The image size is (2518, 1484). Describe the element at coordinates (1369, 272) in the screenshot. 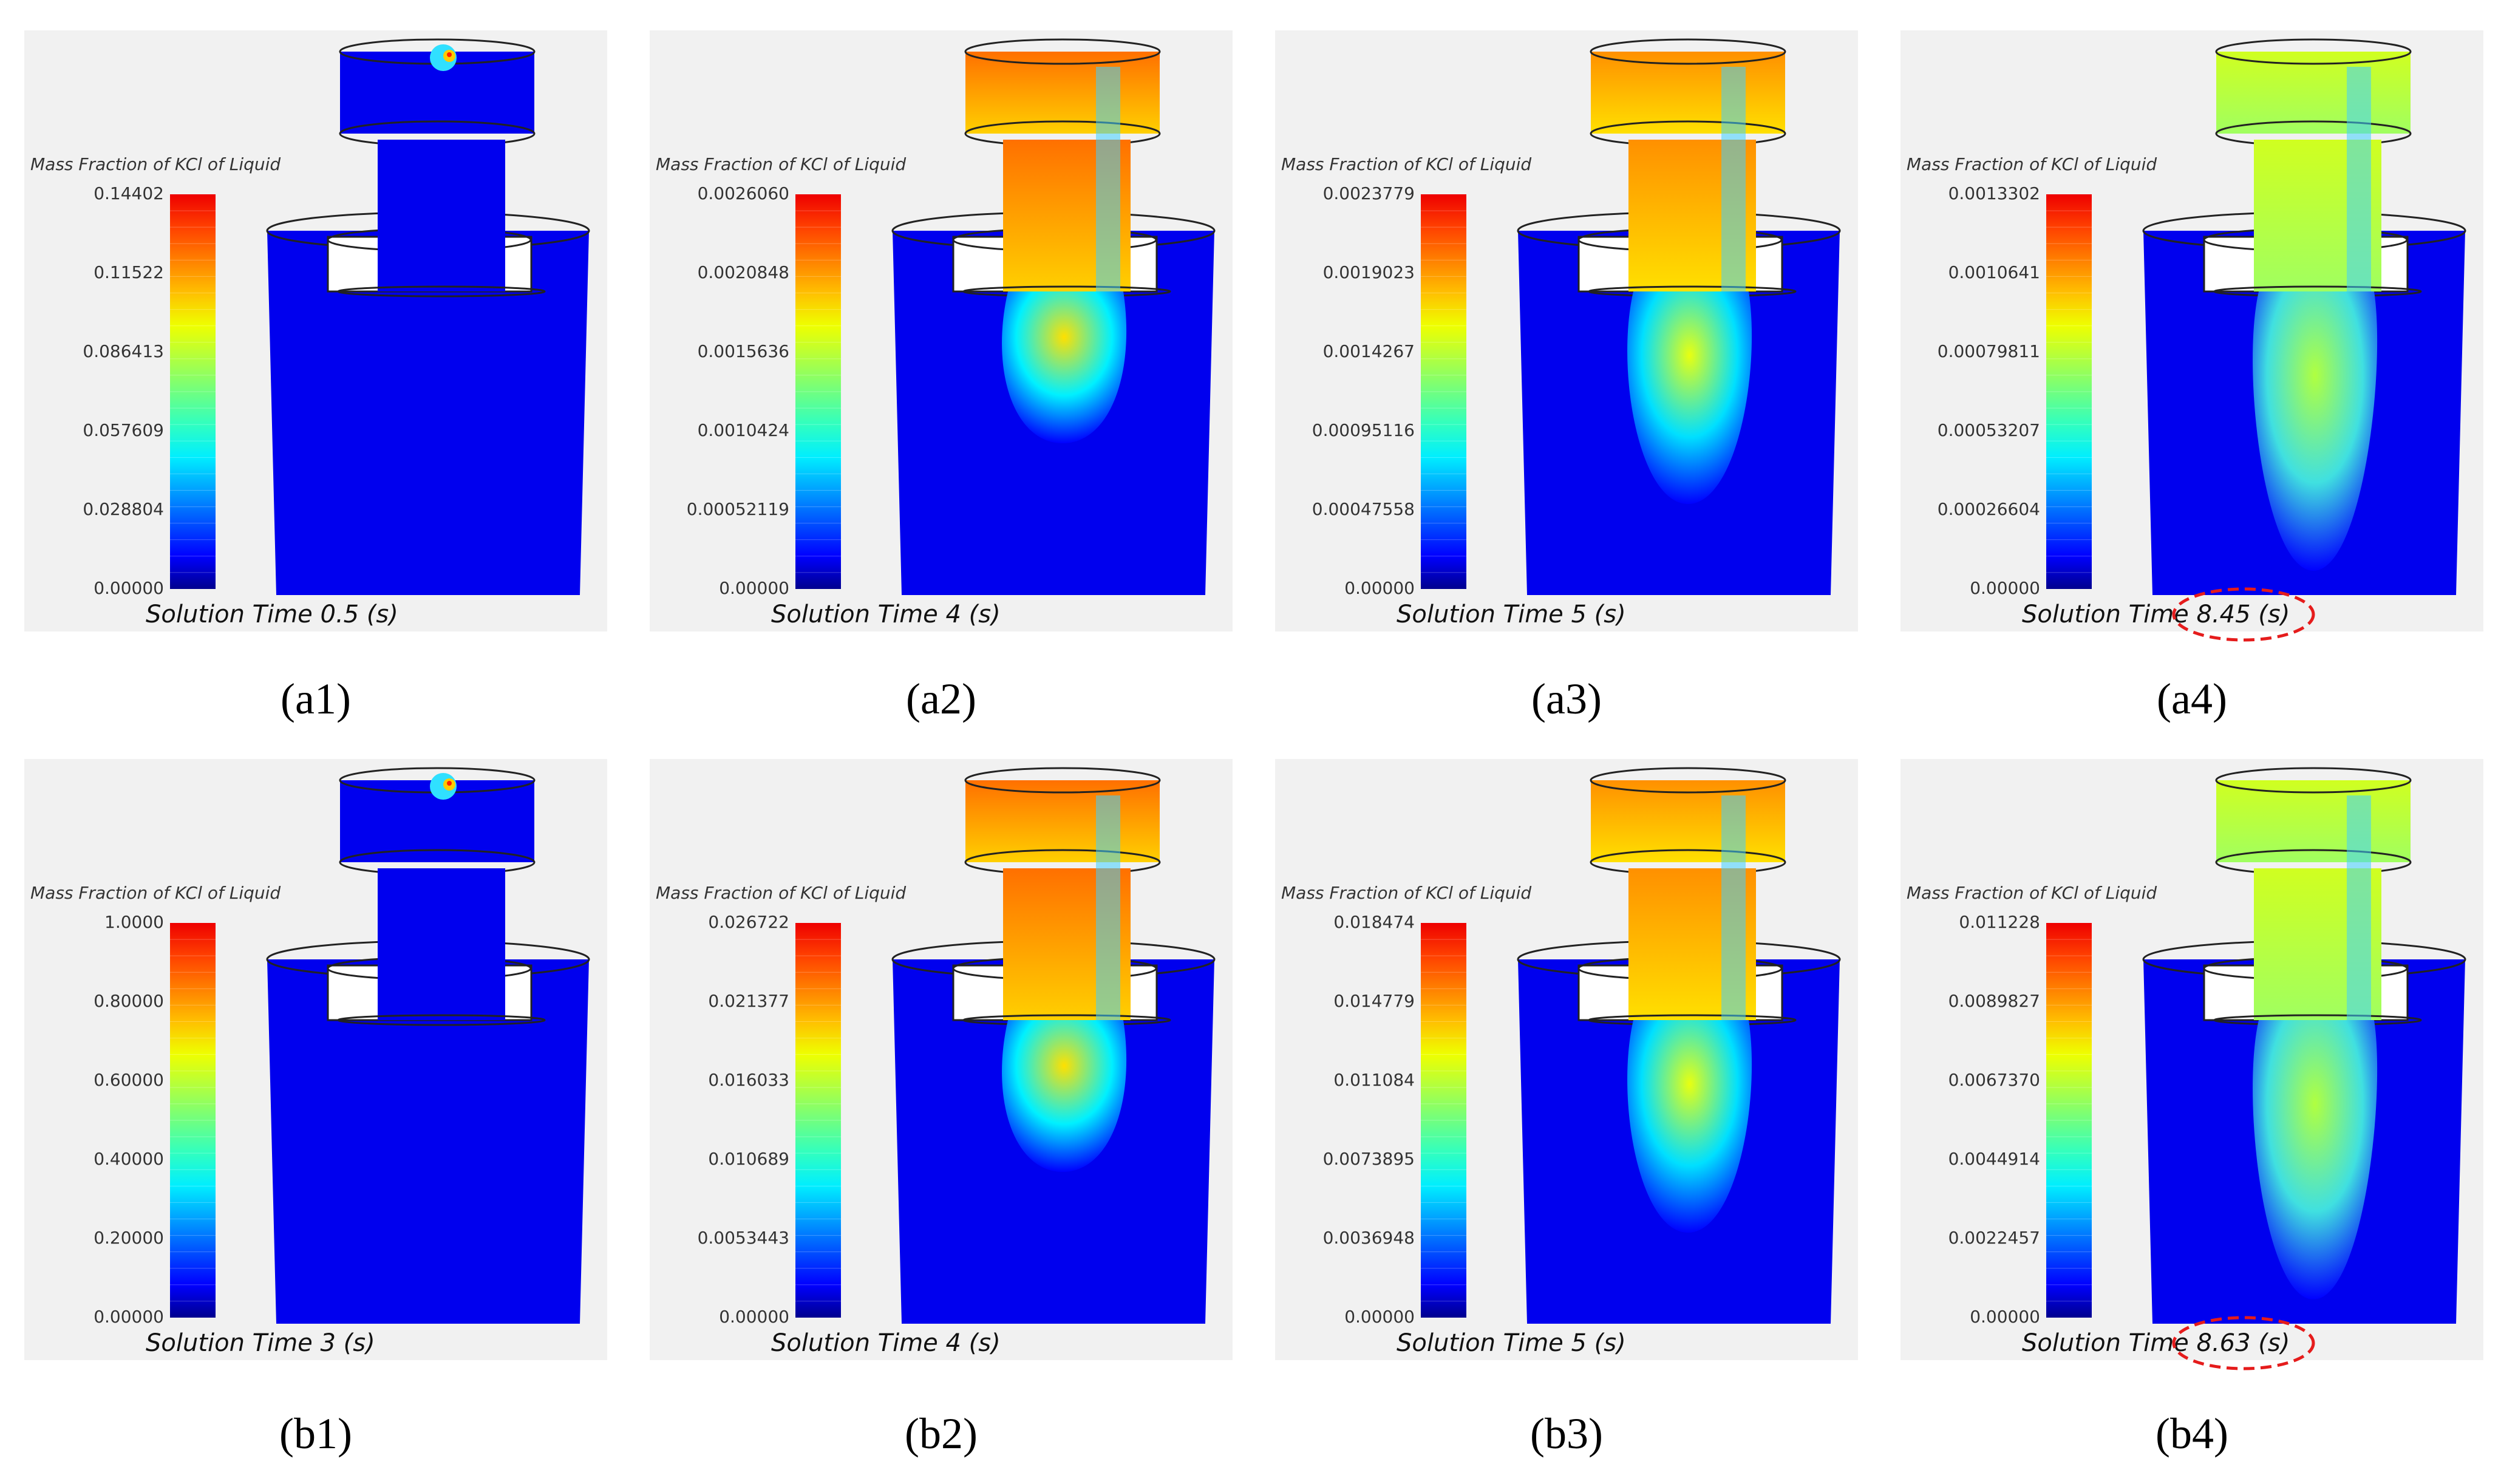

I see `colorbar-tick-label: 0.0019023` at that location.